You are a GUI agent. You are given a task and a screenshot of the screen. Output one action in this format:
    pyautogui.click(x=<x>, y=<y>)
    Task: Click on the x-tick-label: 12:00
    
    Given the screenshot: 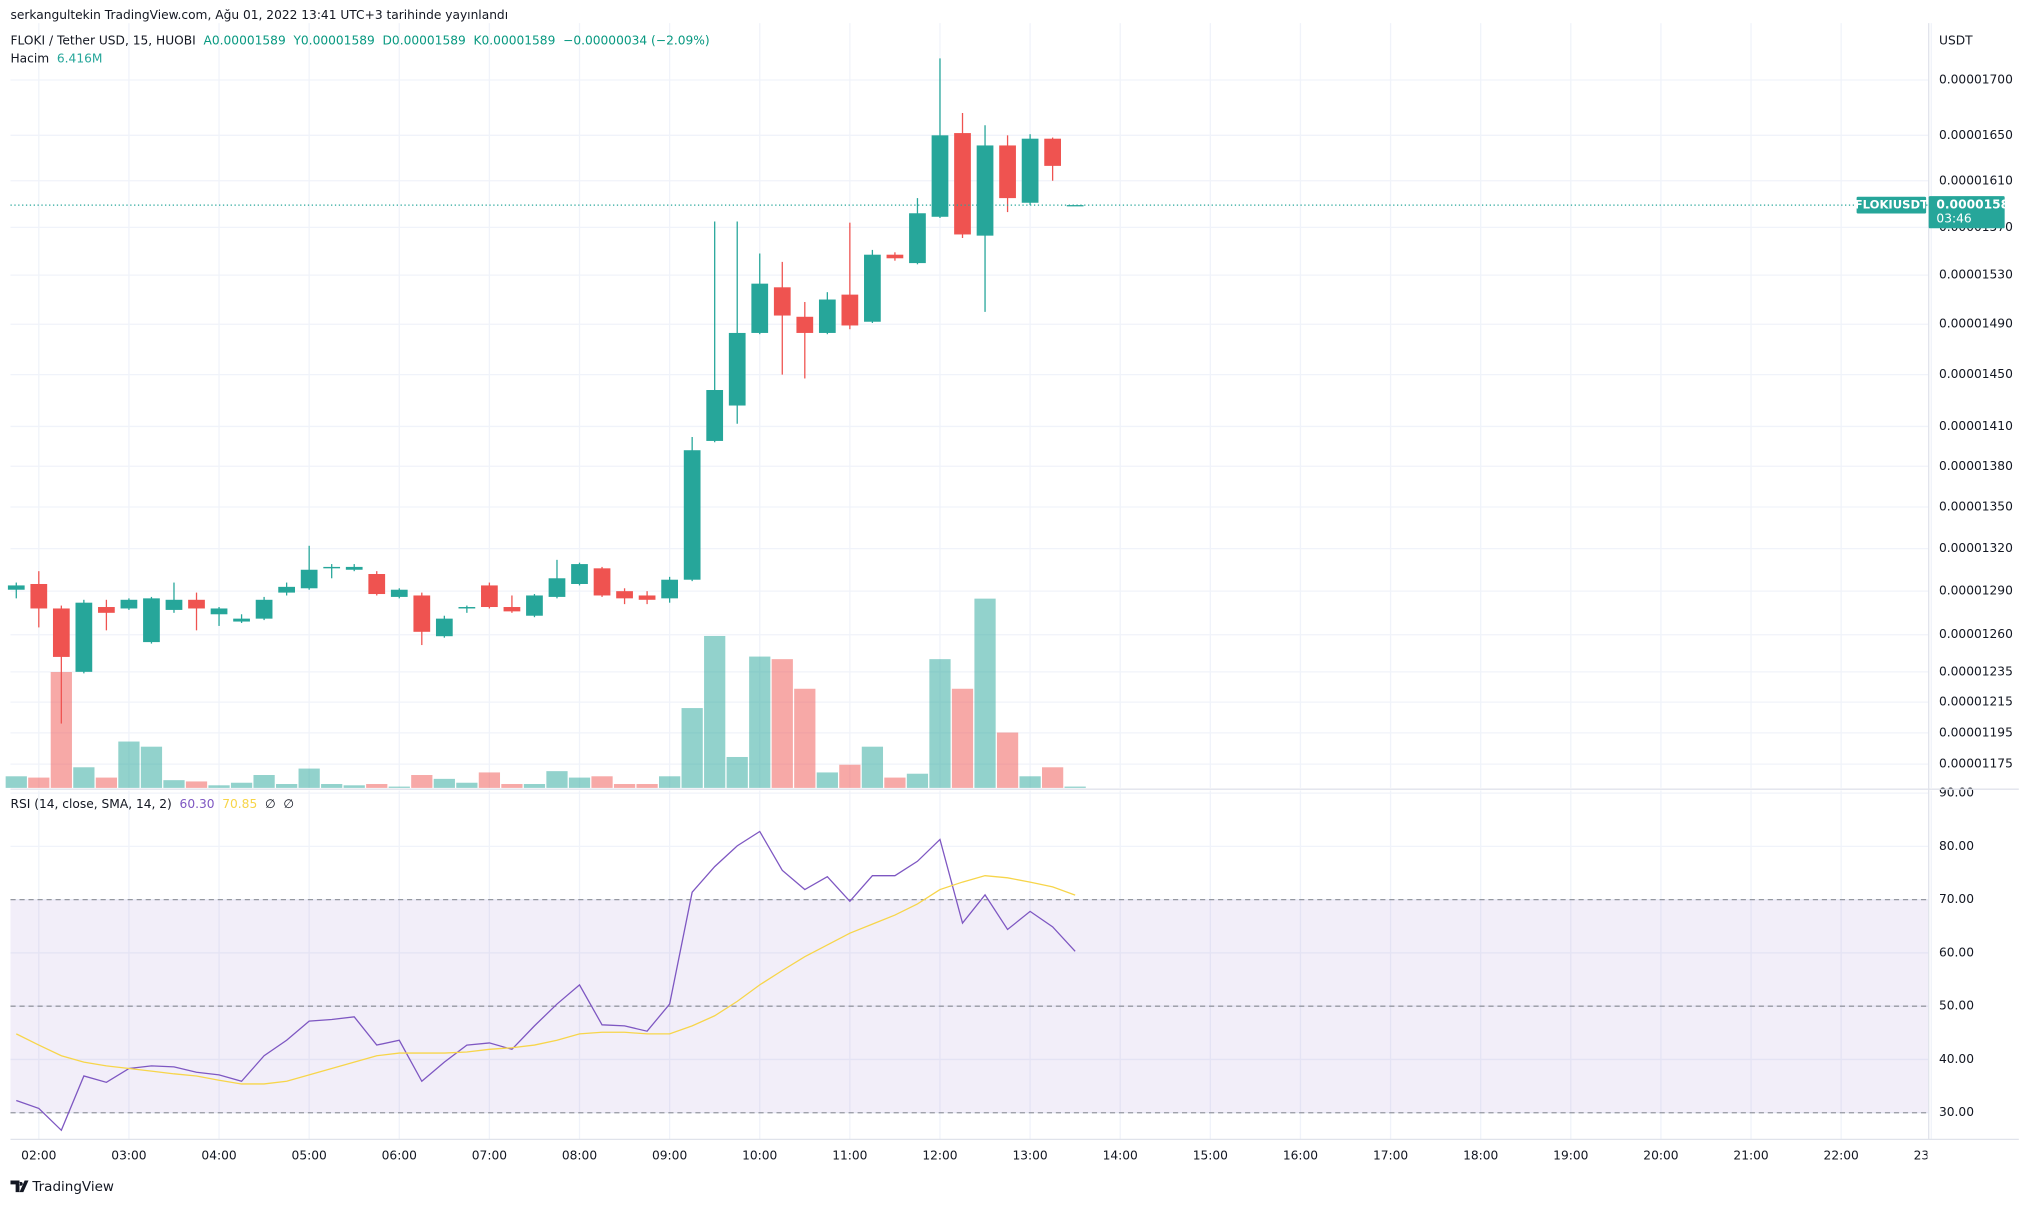 What is the action you would take?
    pyautogui.click(x=939, y=1156)
    